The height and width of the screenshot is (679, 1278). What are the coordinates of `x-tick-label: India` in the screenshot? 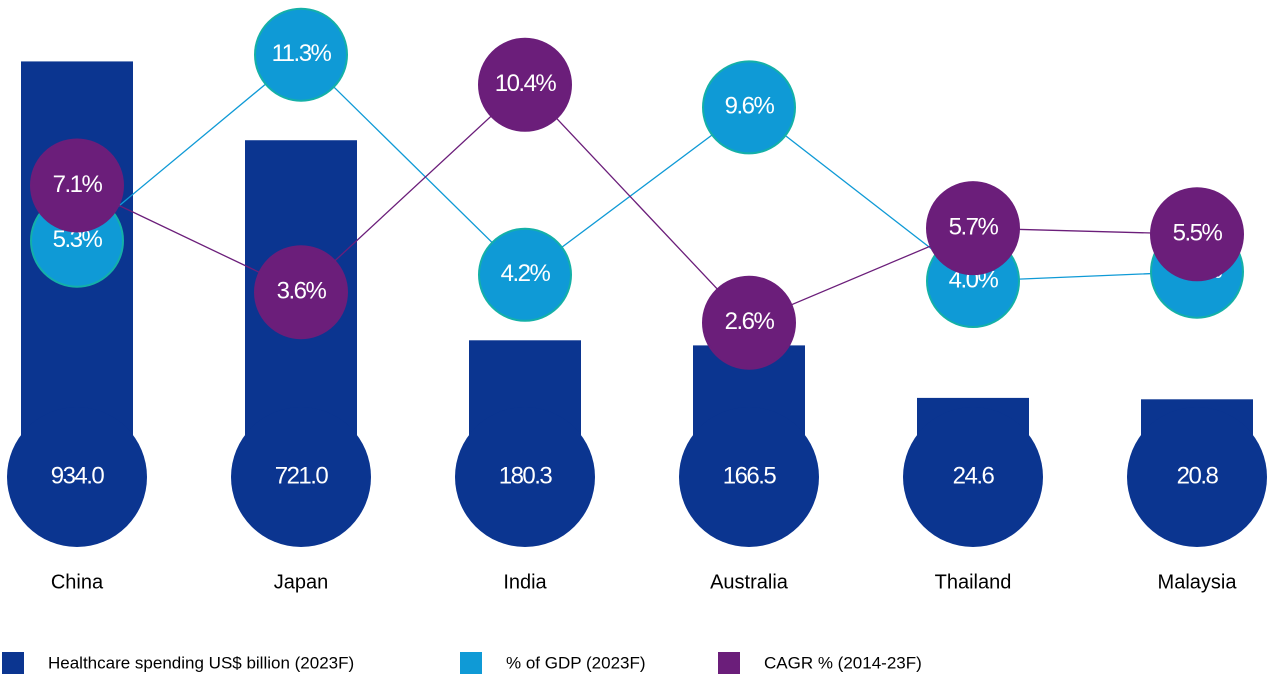 It's located at (525, 582).